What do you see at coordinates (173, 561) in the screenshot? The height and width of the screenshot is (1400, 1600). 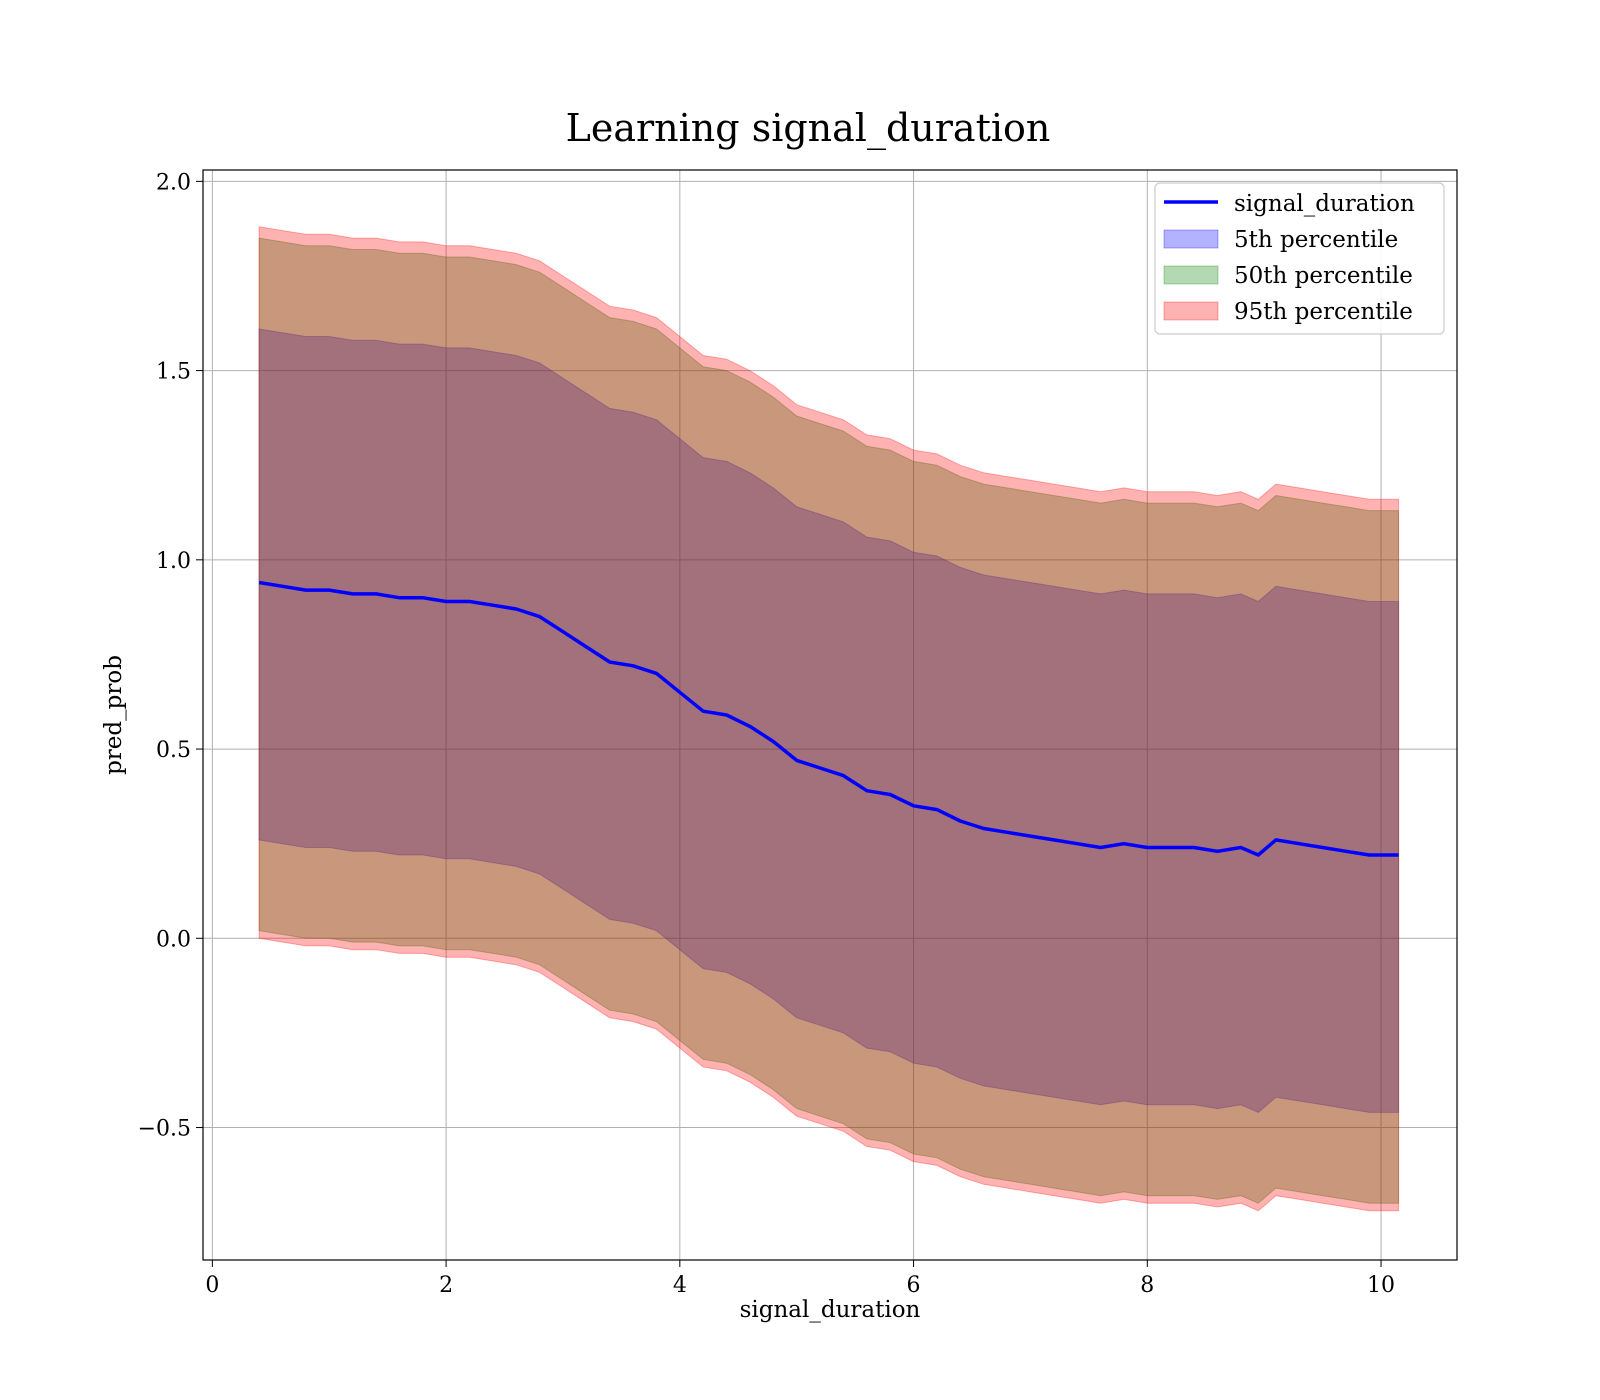 I see `y-tick-label: 1.0` at bounding box center [173, 561].